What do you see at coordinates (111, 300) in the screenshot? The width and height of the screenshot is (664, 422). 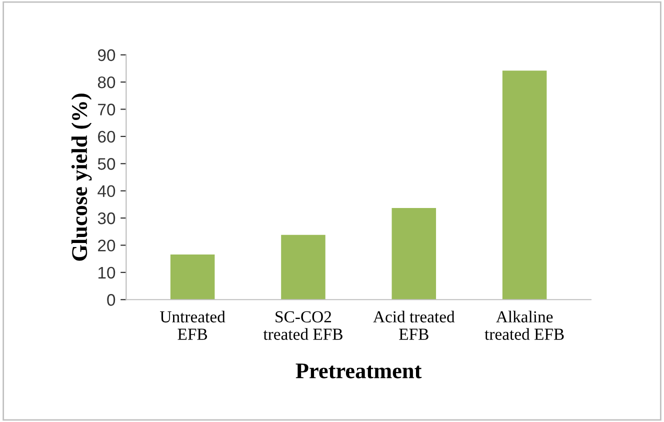 I see `y-tick-label: 0` at bounding box center [111, 300].